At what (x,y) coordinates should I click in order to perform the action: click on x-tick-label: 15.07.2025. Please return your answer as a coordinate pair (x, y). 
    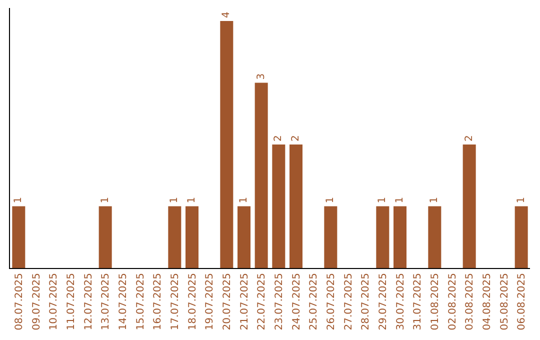
    Looking at the image, I should click on (140, 301).